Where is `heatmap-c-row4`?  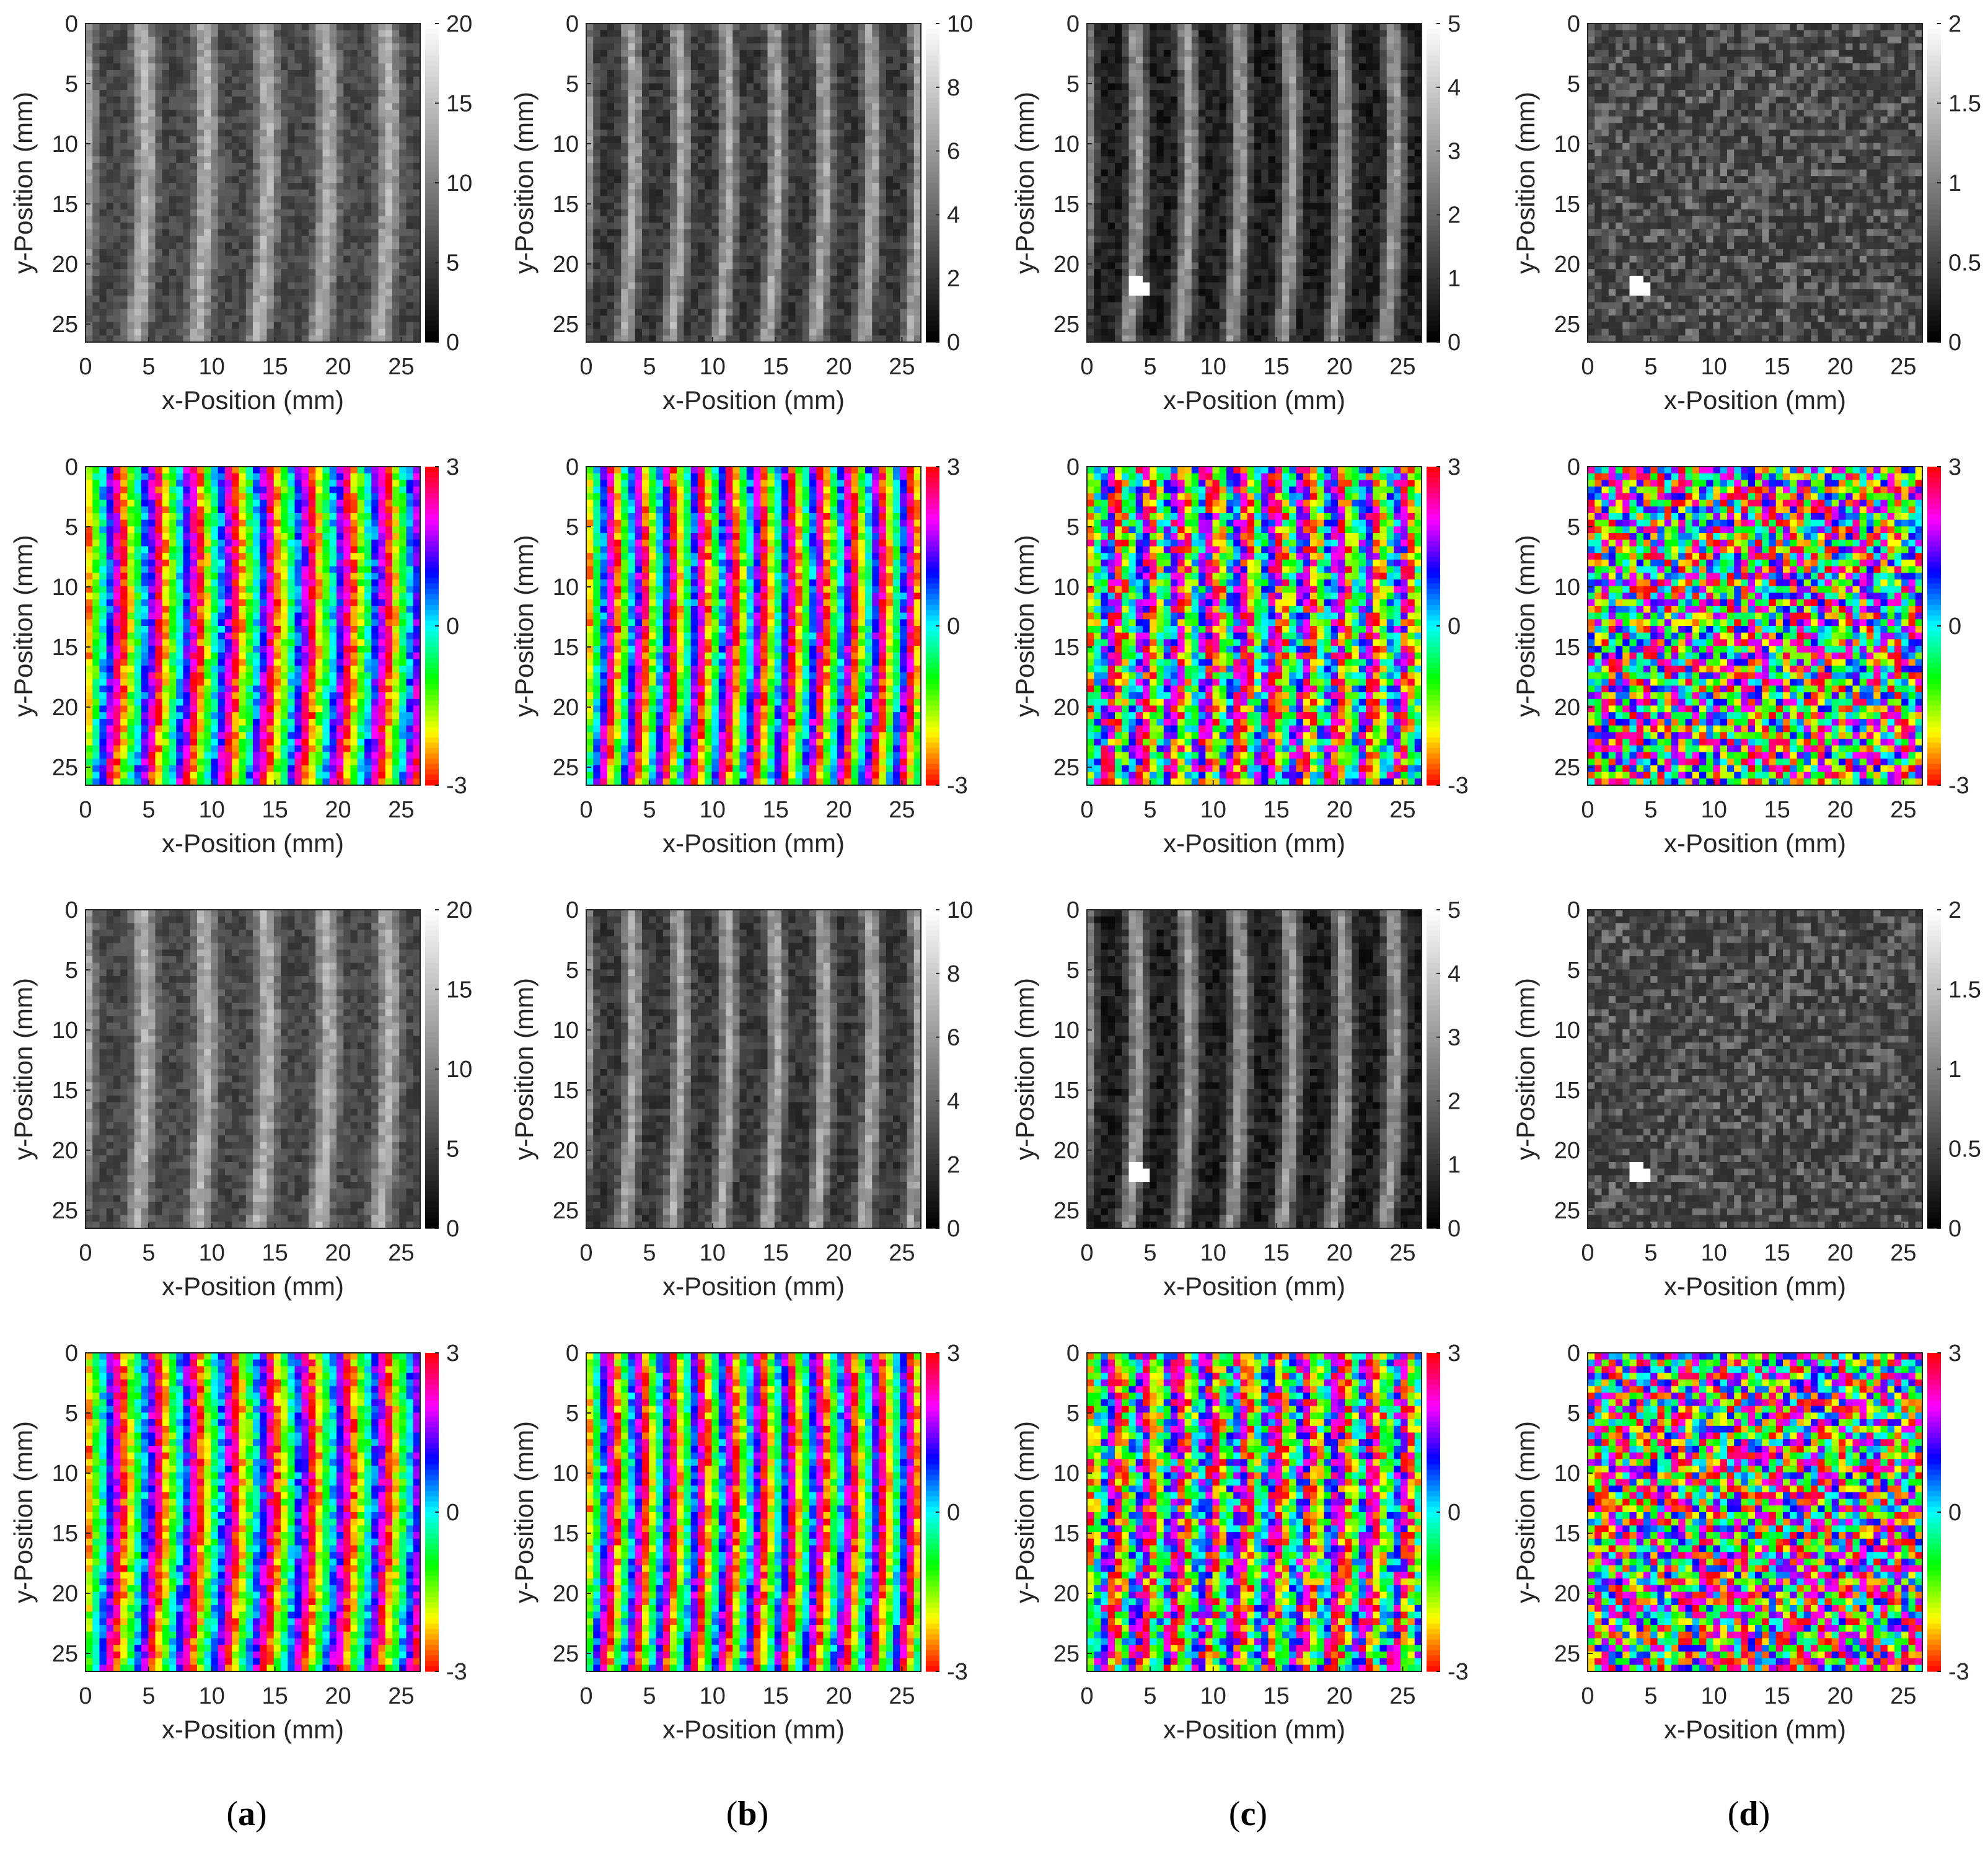
heatmap-c-row4 is located at coordinates (1254, 1512).